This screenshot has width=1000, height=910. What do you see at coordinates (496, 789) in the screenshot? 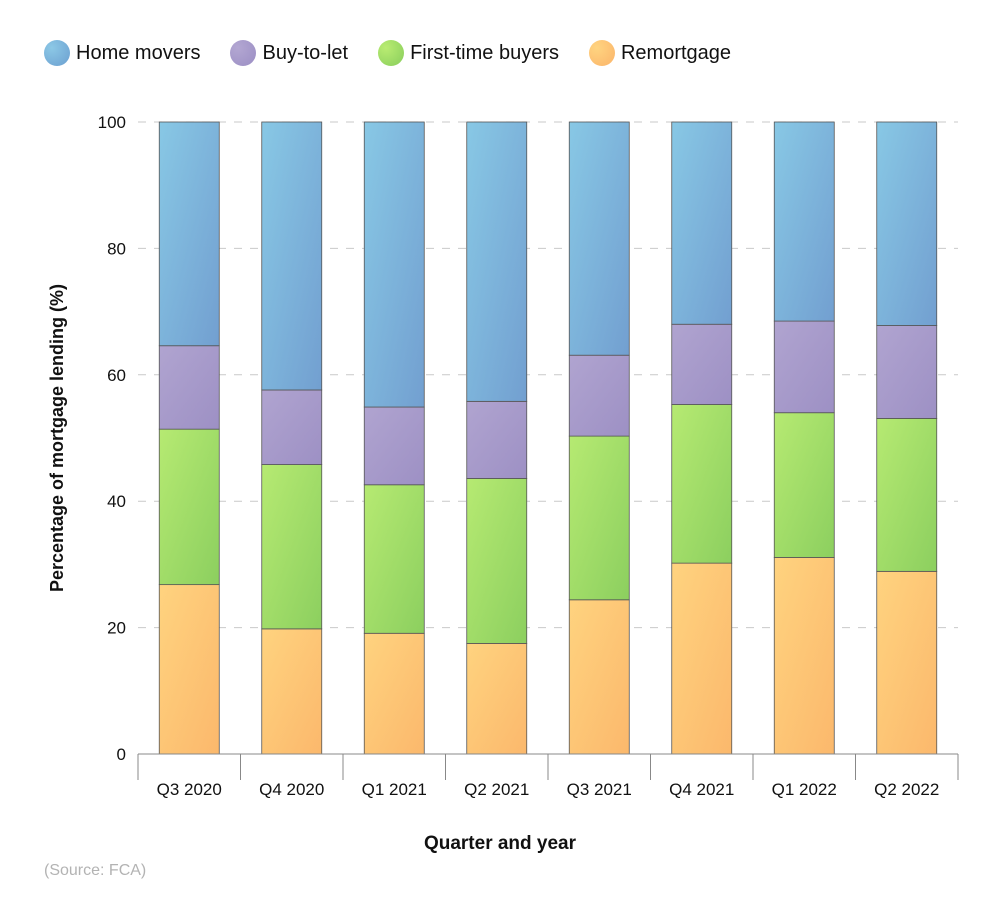
I see `x-tick-label-3: Q2 2021` at bounding box center [496, 789].